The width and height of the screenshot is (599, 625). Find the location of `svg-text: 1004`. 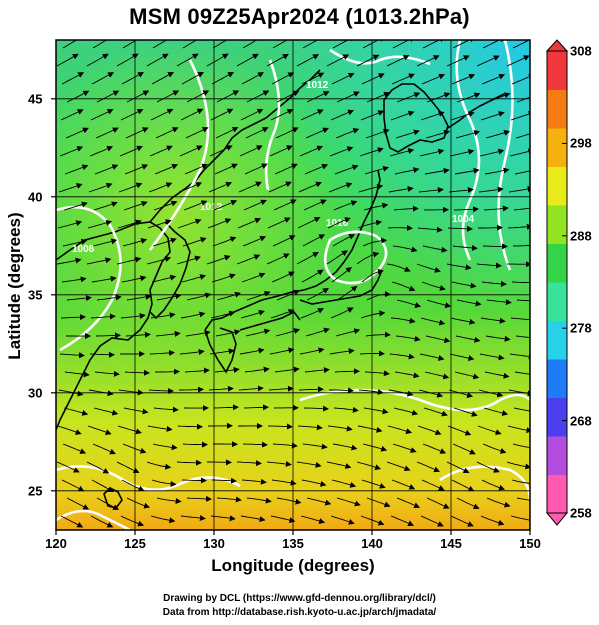

svg-text: 1004 is located at coordinates (463, 219).